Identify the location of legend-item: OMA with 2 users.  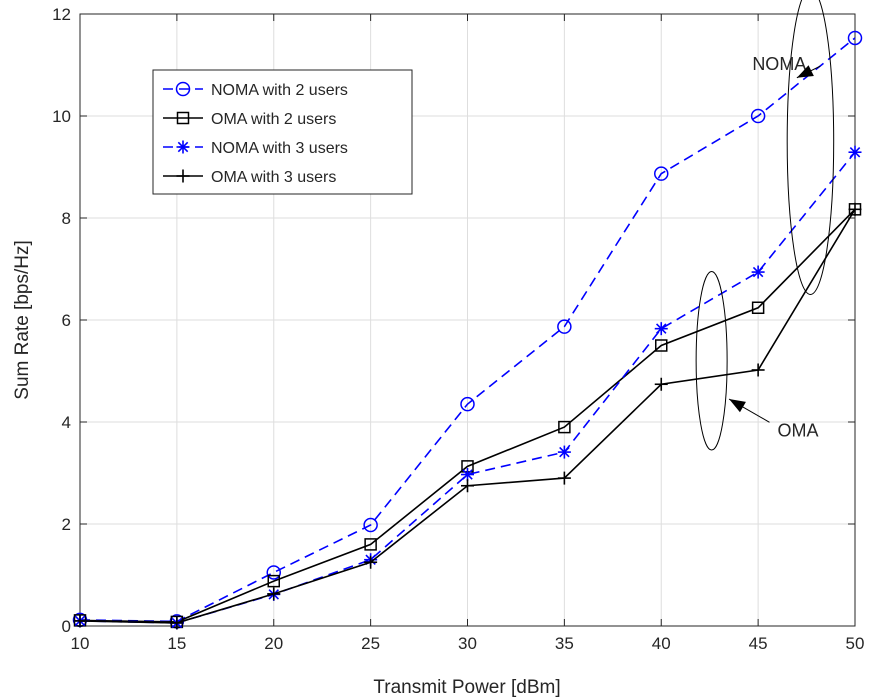
(249, 119).